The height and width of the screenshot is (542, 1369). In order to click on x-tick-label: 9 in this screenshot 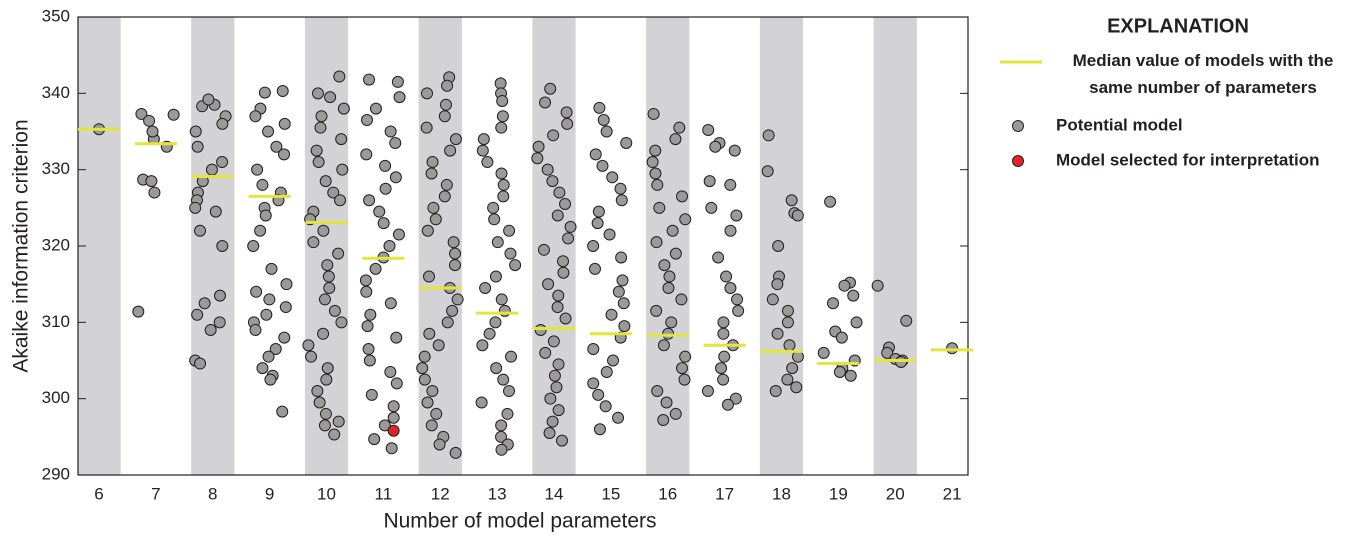, I will do `click(269, 493)`.